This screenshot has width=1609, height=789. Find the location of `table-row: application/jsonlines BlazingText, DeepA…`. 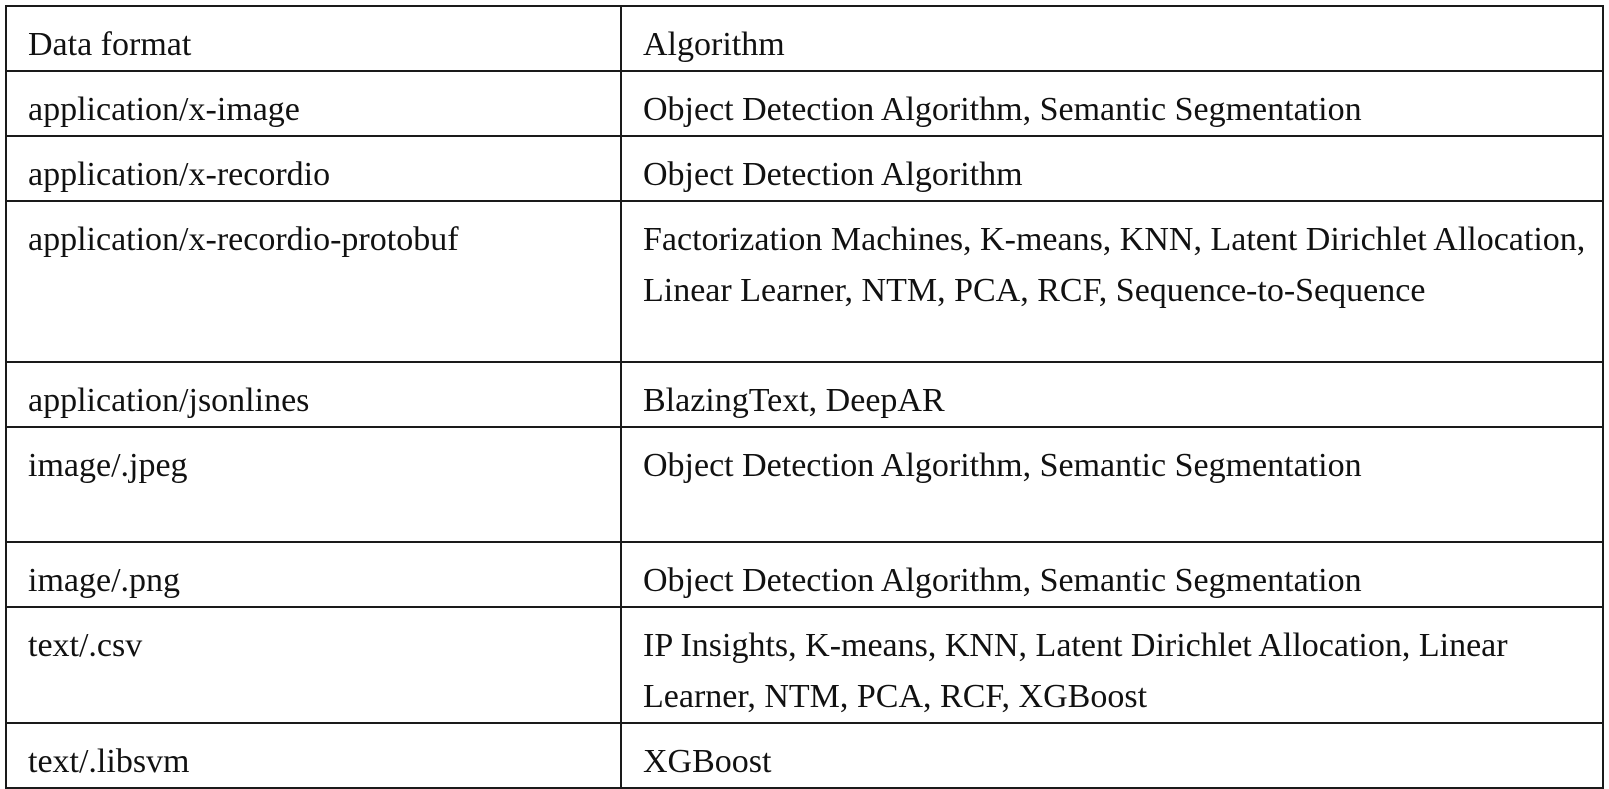

table-row: application/jsonlines BlazingText, DeepA… is located at coordinates (804, 394).